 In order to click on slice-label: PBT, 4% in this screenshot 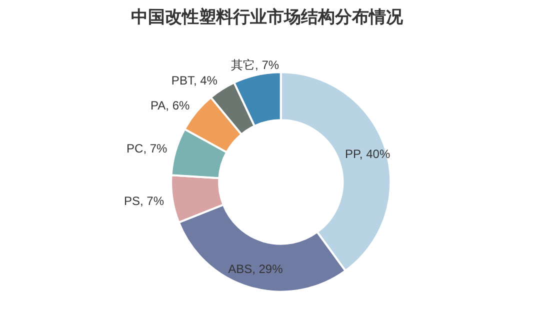, I will do `click(194, 81)`.